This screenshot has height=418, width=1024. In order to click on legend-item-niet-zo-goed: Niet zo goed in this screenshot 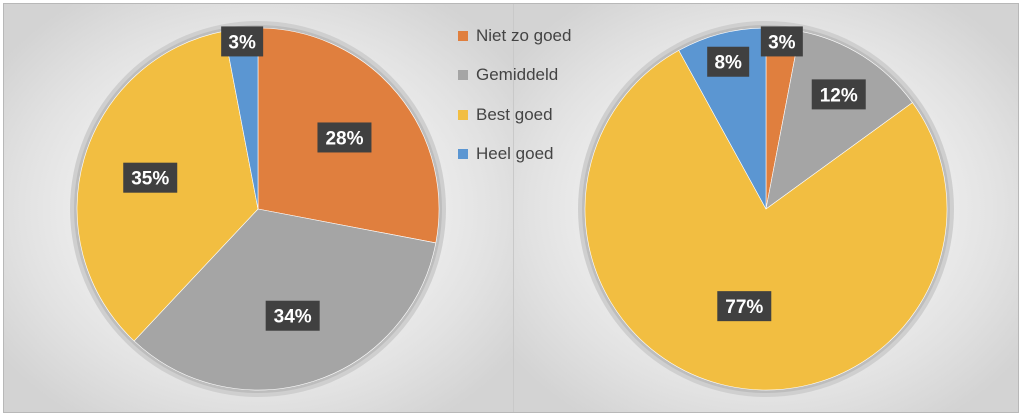, I will do `click(533, 36)`.